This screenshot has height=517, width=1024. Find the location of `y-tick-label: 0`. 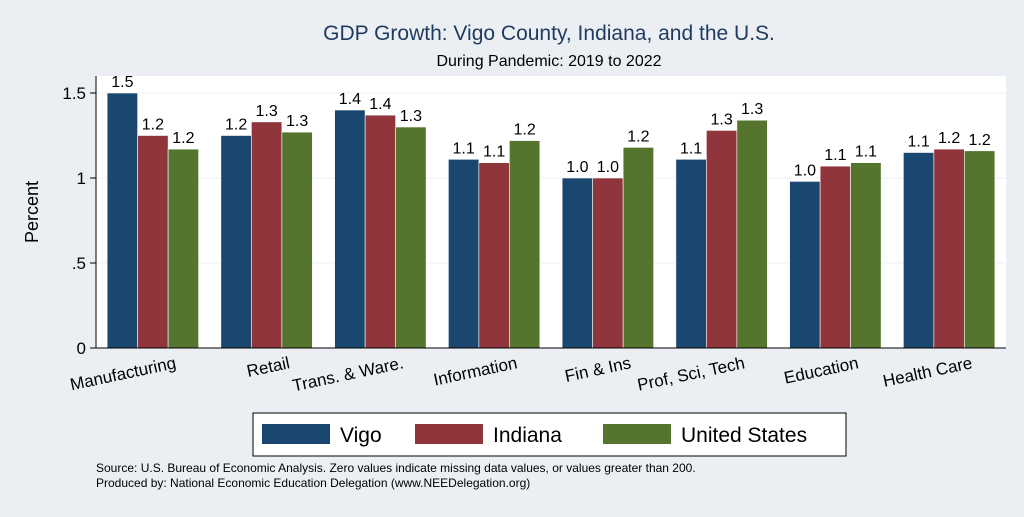

y-tick-label: 0 is located at coordinates (81, 348).